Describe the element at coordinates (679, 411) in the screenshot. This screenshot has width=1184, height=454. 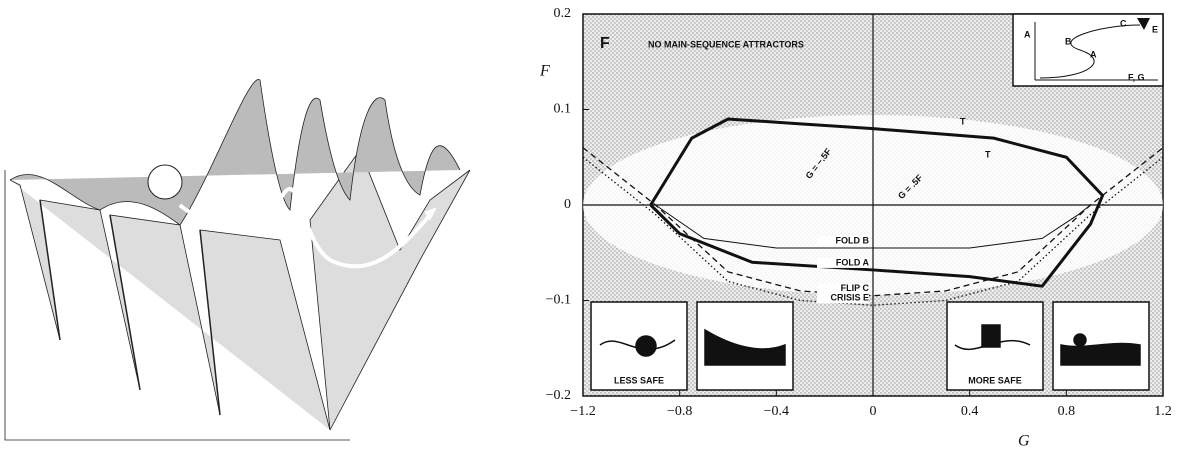
I see `x-tick-label: −0.8` at that location.